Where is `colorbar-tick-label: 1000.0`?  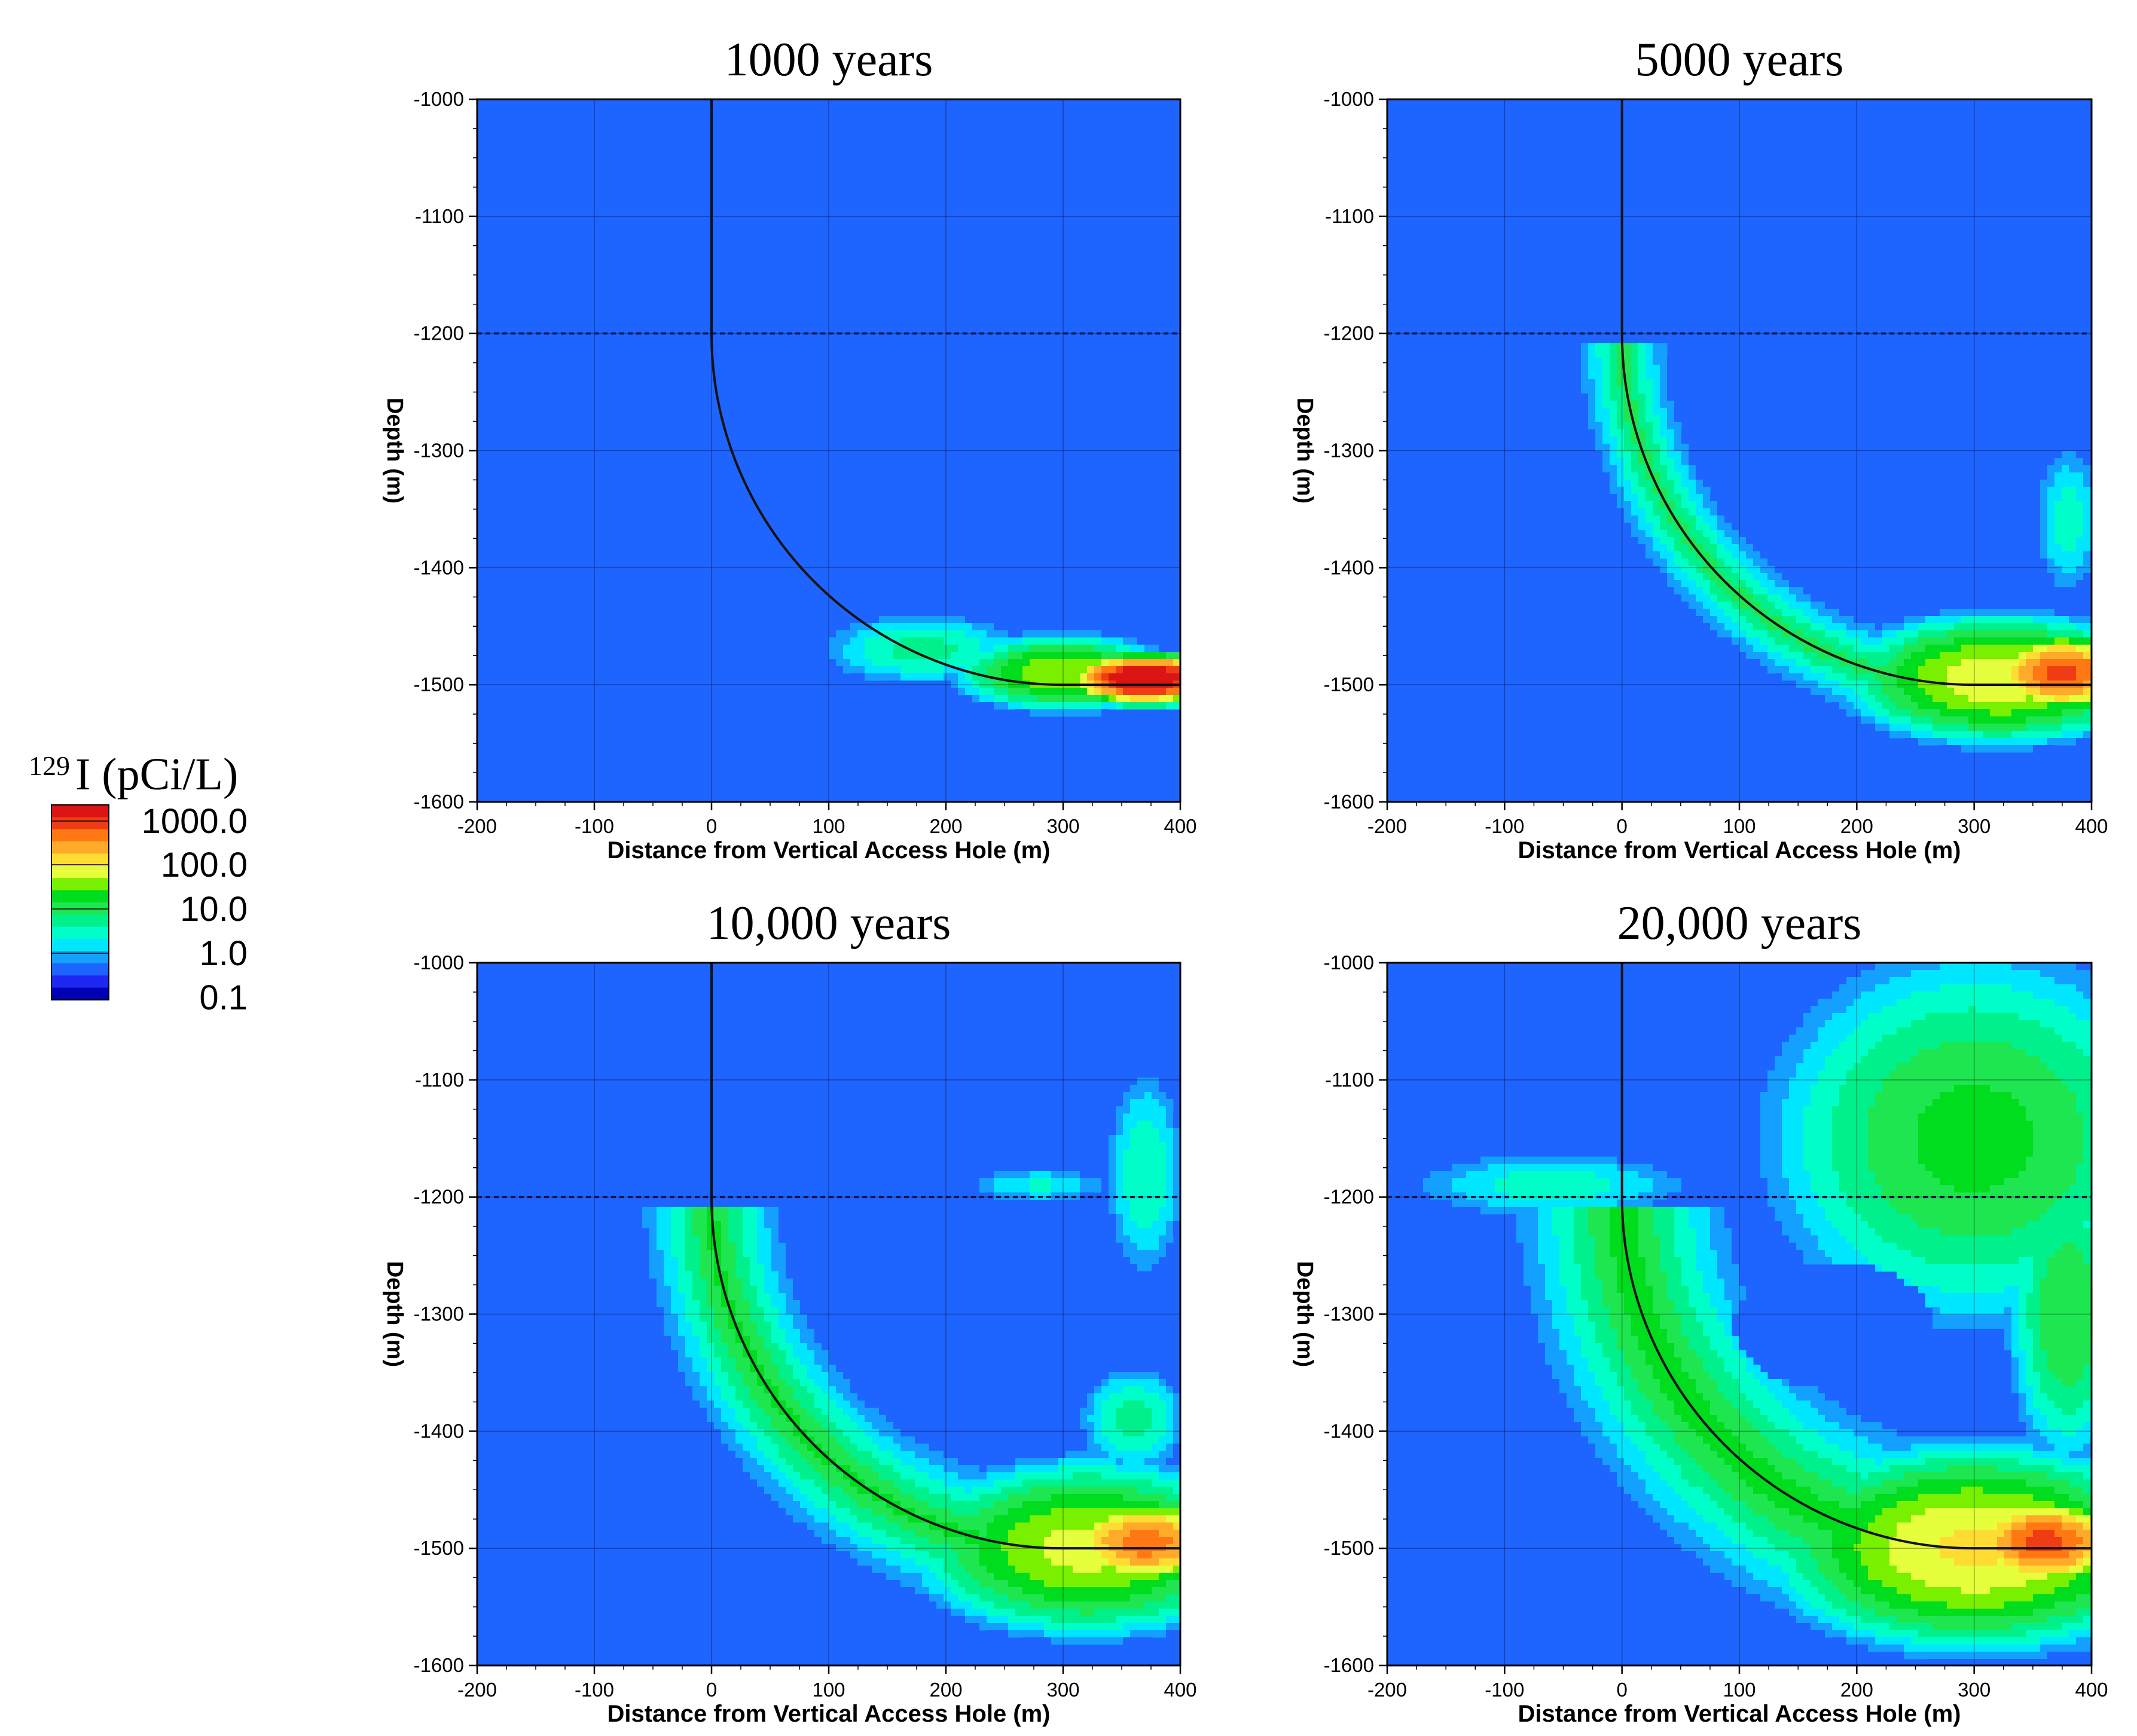 colorbar-tick-label: 1000.0 is located at coordinates (195, 821).